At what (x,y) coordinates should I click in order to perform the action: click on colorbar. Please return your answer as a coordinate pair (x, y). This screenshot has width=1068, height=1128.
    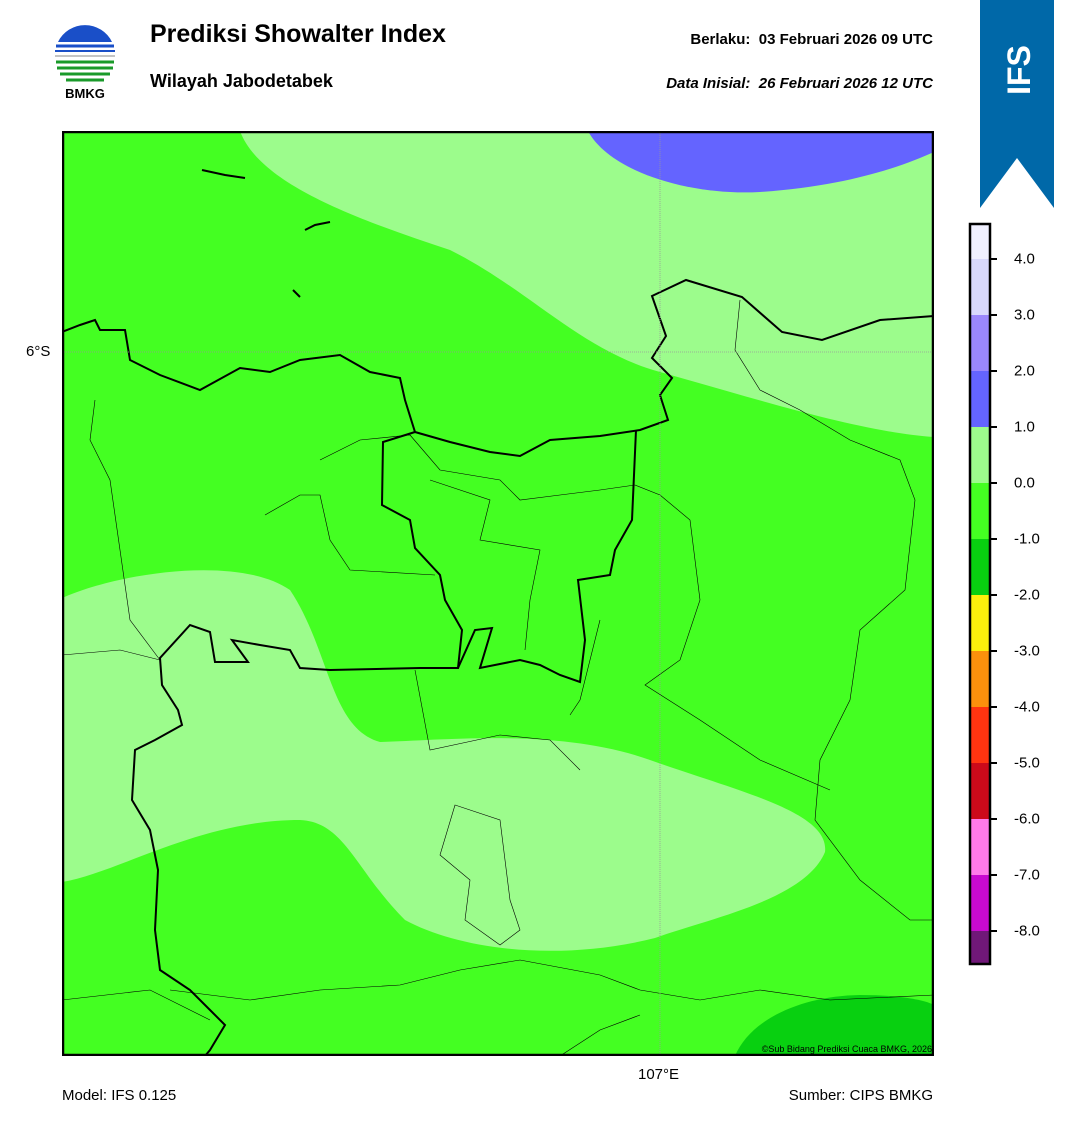
    Looking at the image, I should click on (982, 594).